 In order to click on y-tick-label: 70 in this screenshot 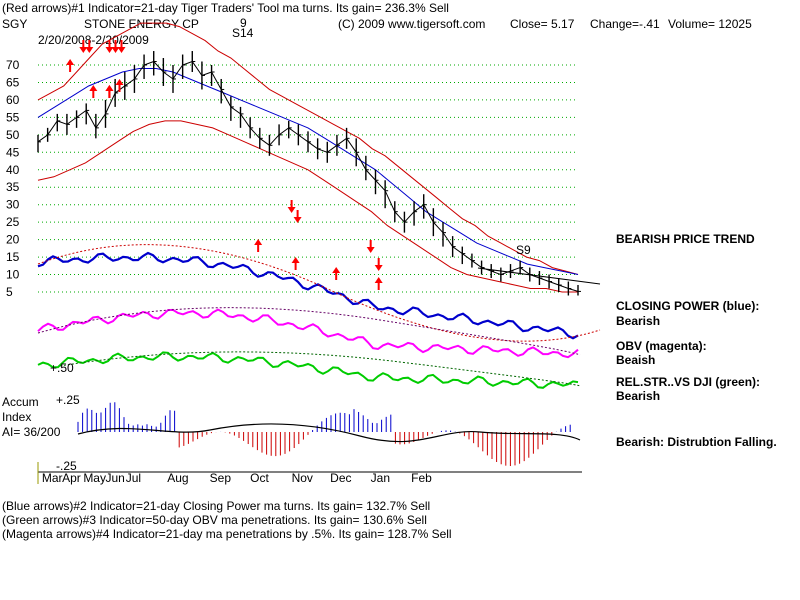, I will do `click(13, 65)`.